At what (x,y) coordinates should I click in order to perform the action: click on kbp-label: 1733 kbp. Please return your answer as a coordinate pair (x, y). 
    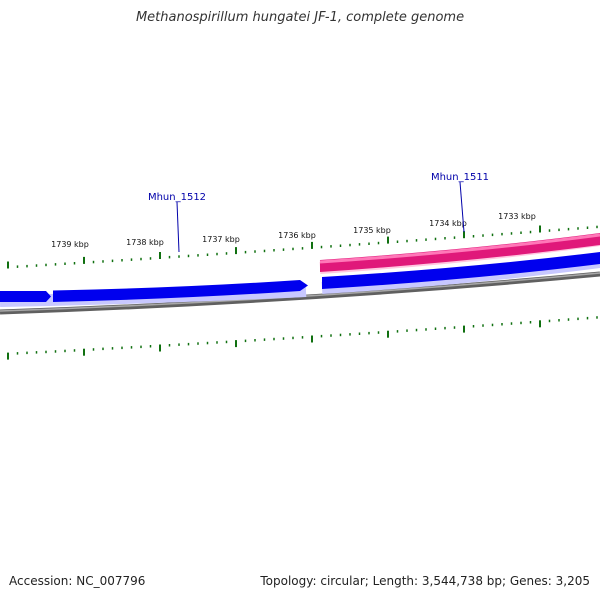
    Looking at the image, I should click on (517, 216).